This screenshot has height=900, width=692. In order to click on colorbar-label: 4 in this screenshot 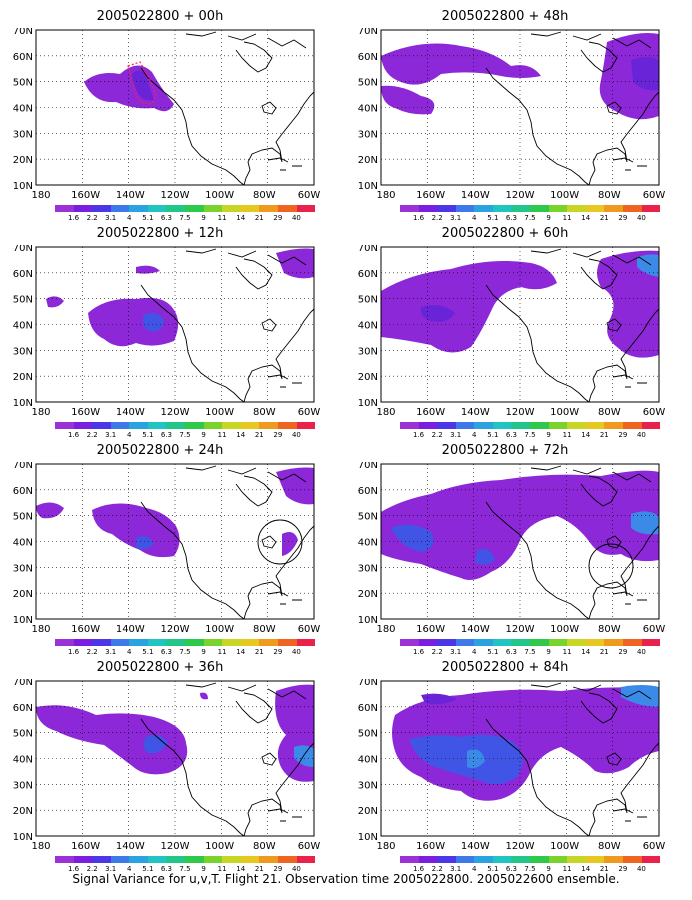, I will do `click(129, 435)`.